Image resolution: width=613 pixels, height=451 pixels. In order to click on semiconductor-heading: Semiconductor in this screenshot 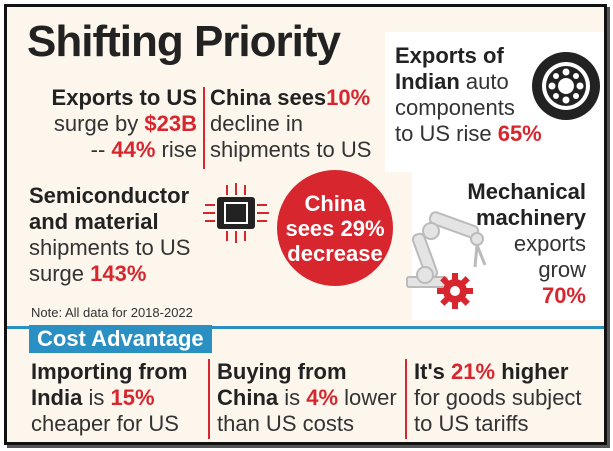, I will do `click(109, 195)`.